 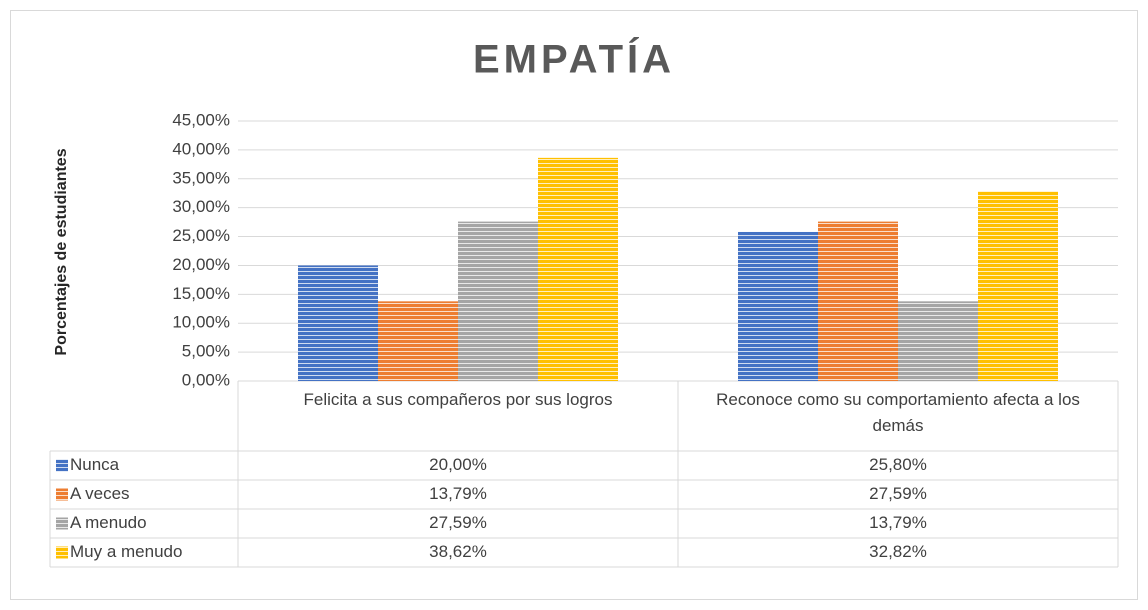 I want to click on y-tick-label: 0,00%, so click(x=206, y=379).